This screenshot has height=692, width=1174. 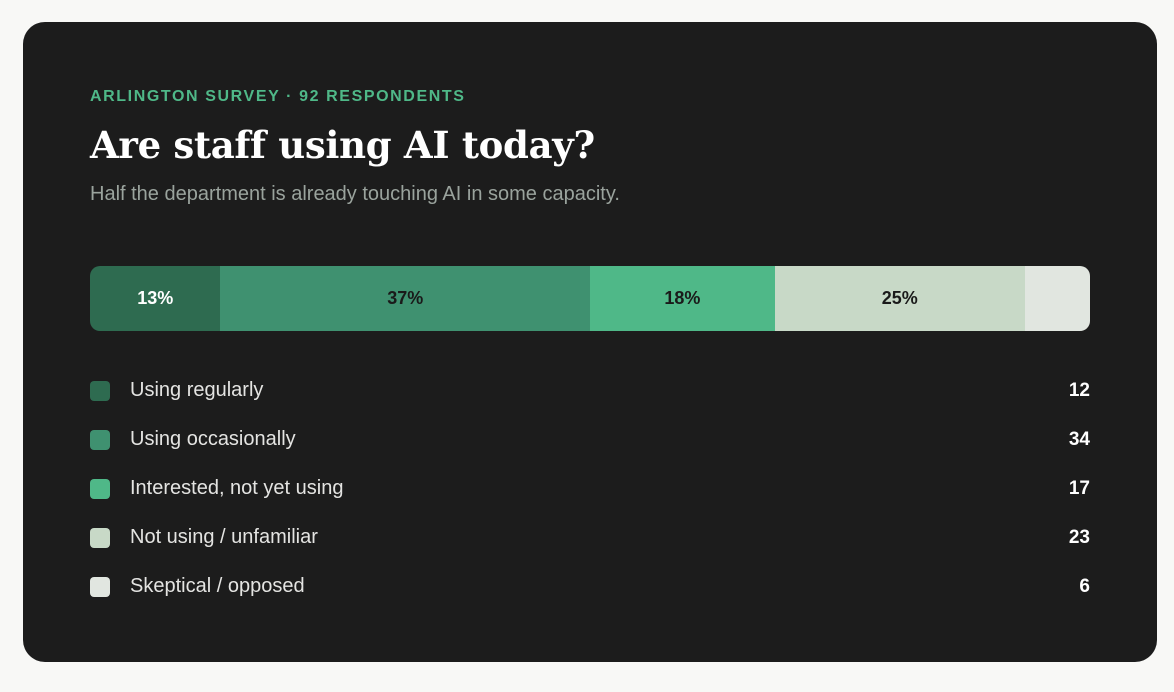 I want to click on bar-segment: 37%, so click(x=405, y=298).